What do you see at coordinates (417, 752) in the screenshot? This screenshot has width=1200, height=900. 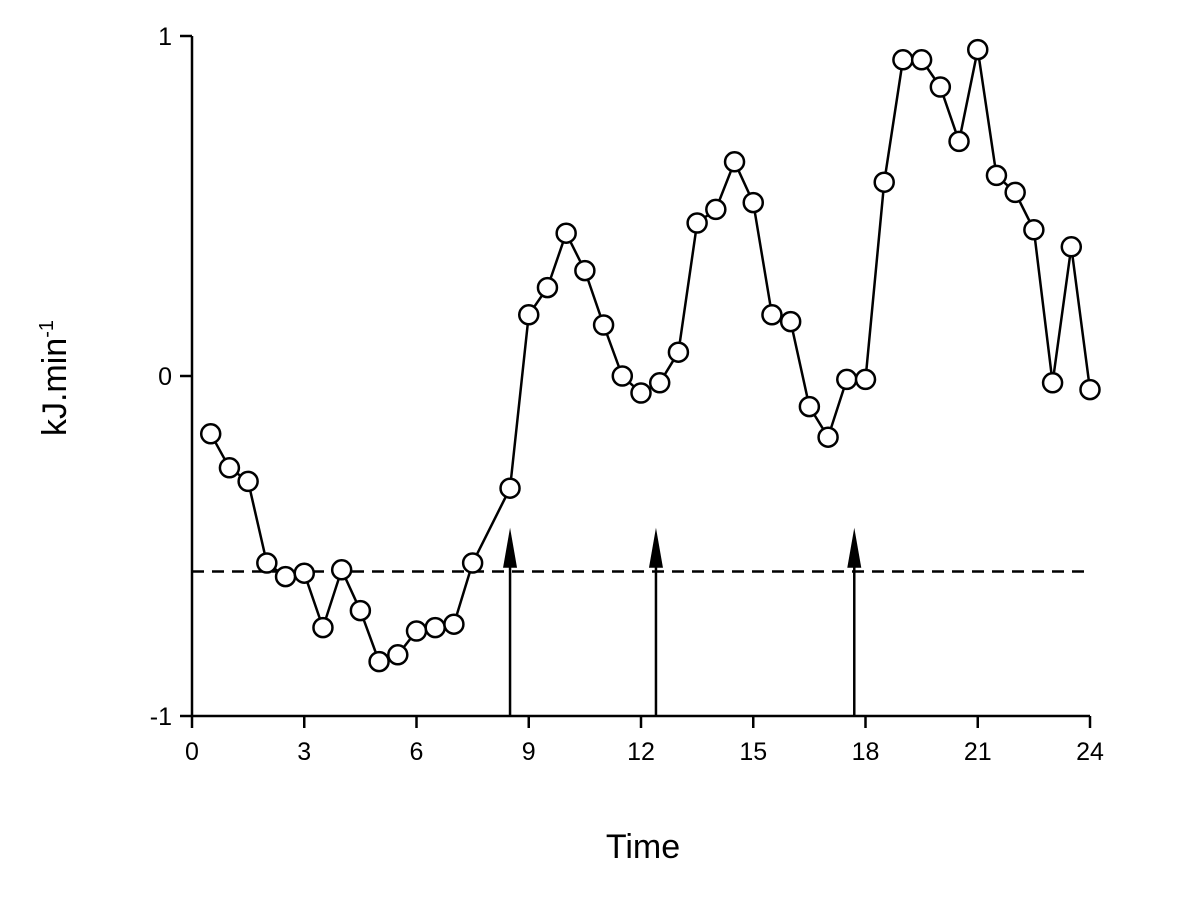 I see `x-tick-label: 6` at bounding box center [417, 752].